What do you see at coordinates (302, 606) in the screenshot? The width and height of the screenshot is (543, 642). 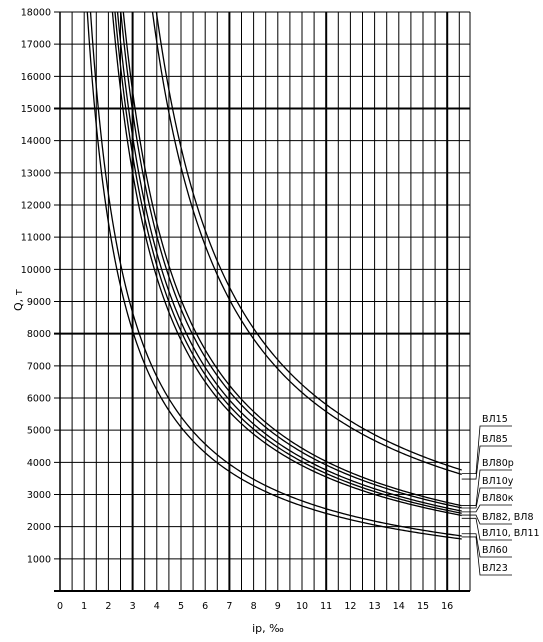 I see `x-tick-label: 10` at bounding box center [302, 606].